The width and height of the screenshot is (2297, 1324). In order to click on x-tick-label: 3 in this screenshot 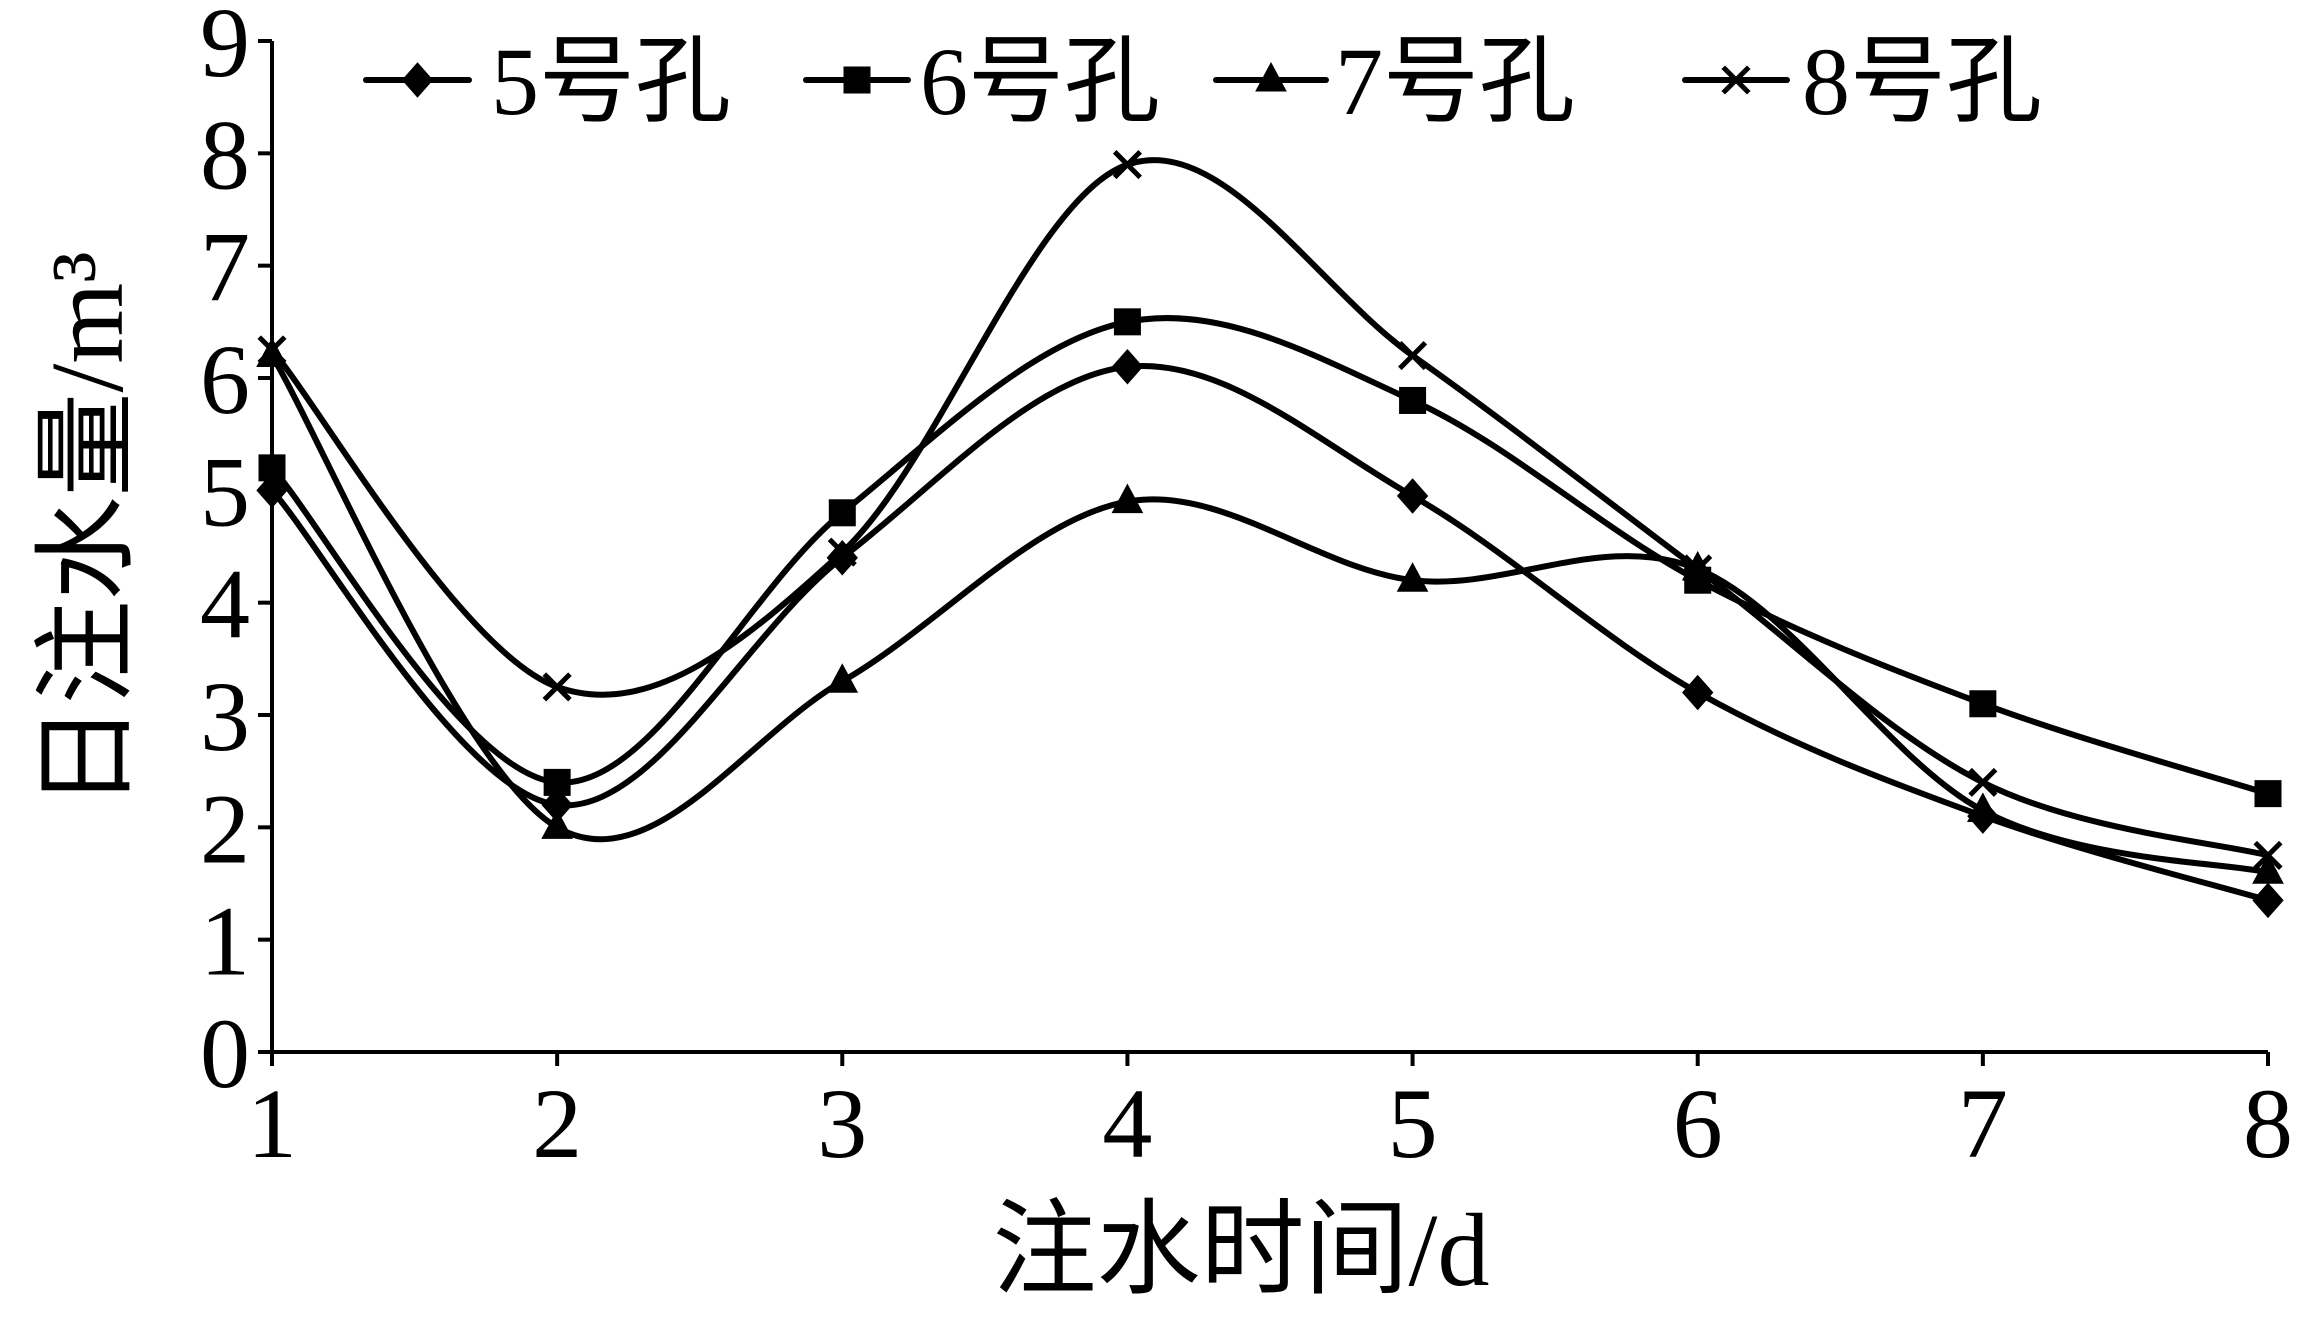, I will do `click(842, 1123)`.